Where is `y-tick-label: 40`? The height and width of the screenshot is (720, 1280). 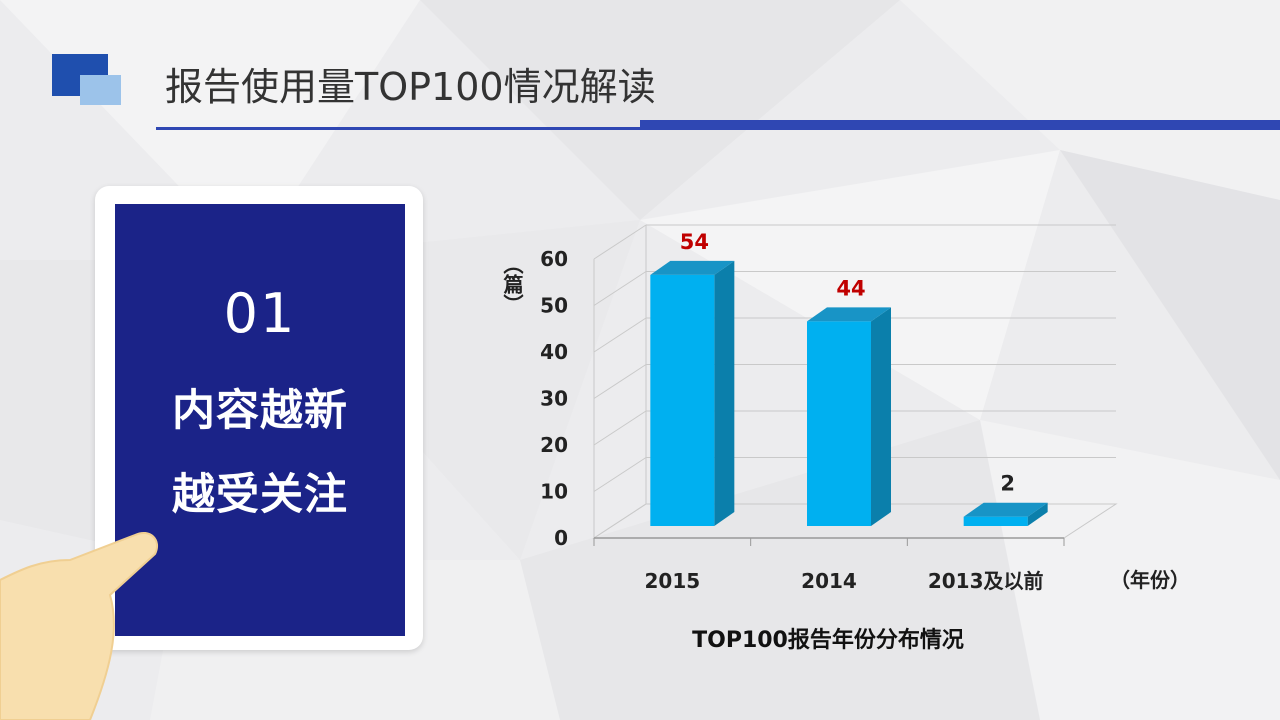
y-tick-label: 40 is located at coordinates (554, 352).